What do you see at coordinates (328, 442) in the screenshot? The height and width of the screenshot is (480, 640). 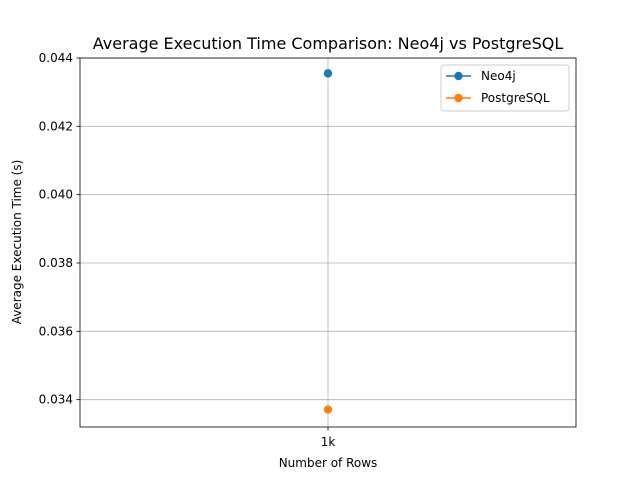 I see `x-tick-label: 1k` at bounding box center [328, 442].